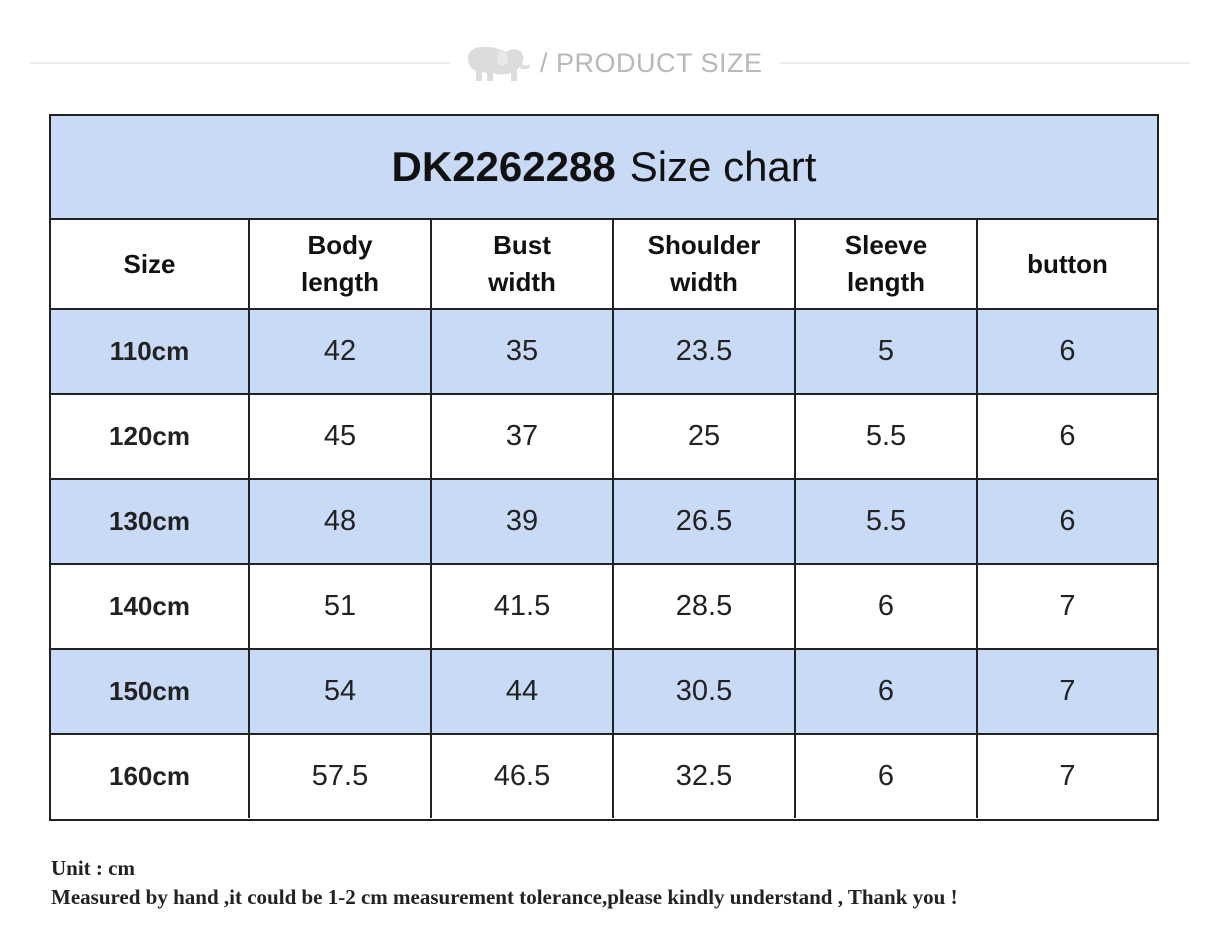 The height and width of the screenshot is (949, 1206). What do you see at coordinates (150, 521) in the screenshot?
I see `size-cell: 130cm` at bounding box center [150, 521].